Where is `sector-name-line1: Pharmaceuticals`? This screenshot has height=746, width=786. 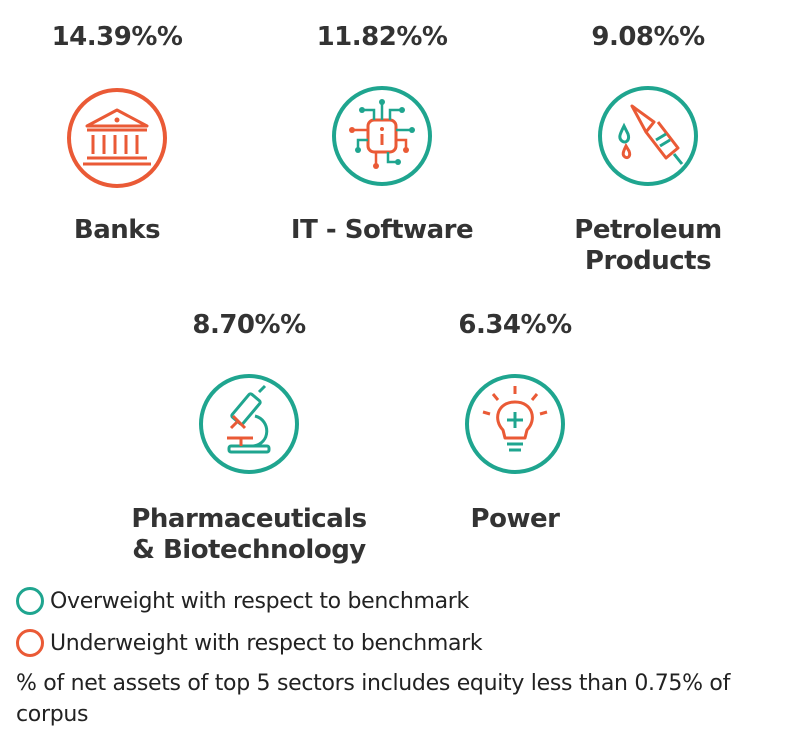
sector-name-line1: Pharmaceuticals is located at coordinates (249, 519).